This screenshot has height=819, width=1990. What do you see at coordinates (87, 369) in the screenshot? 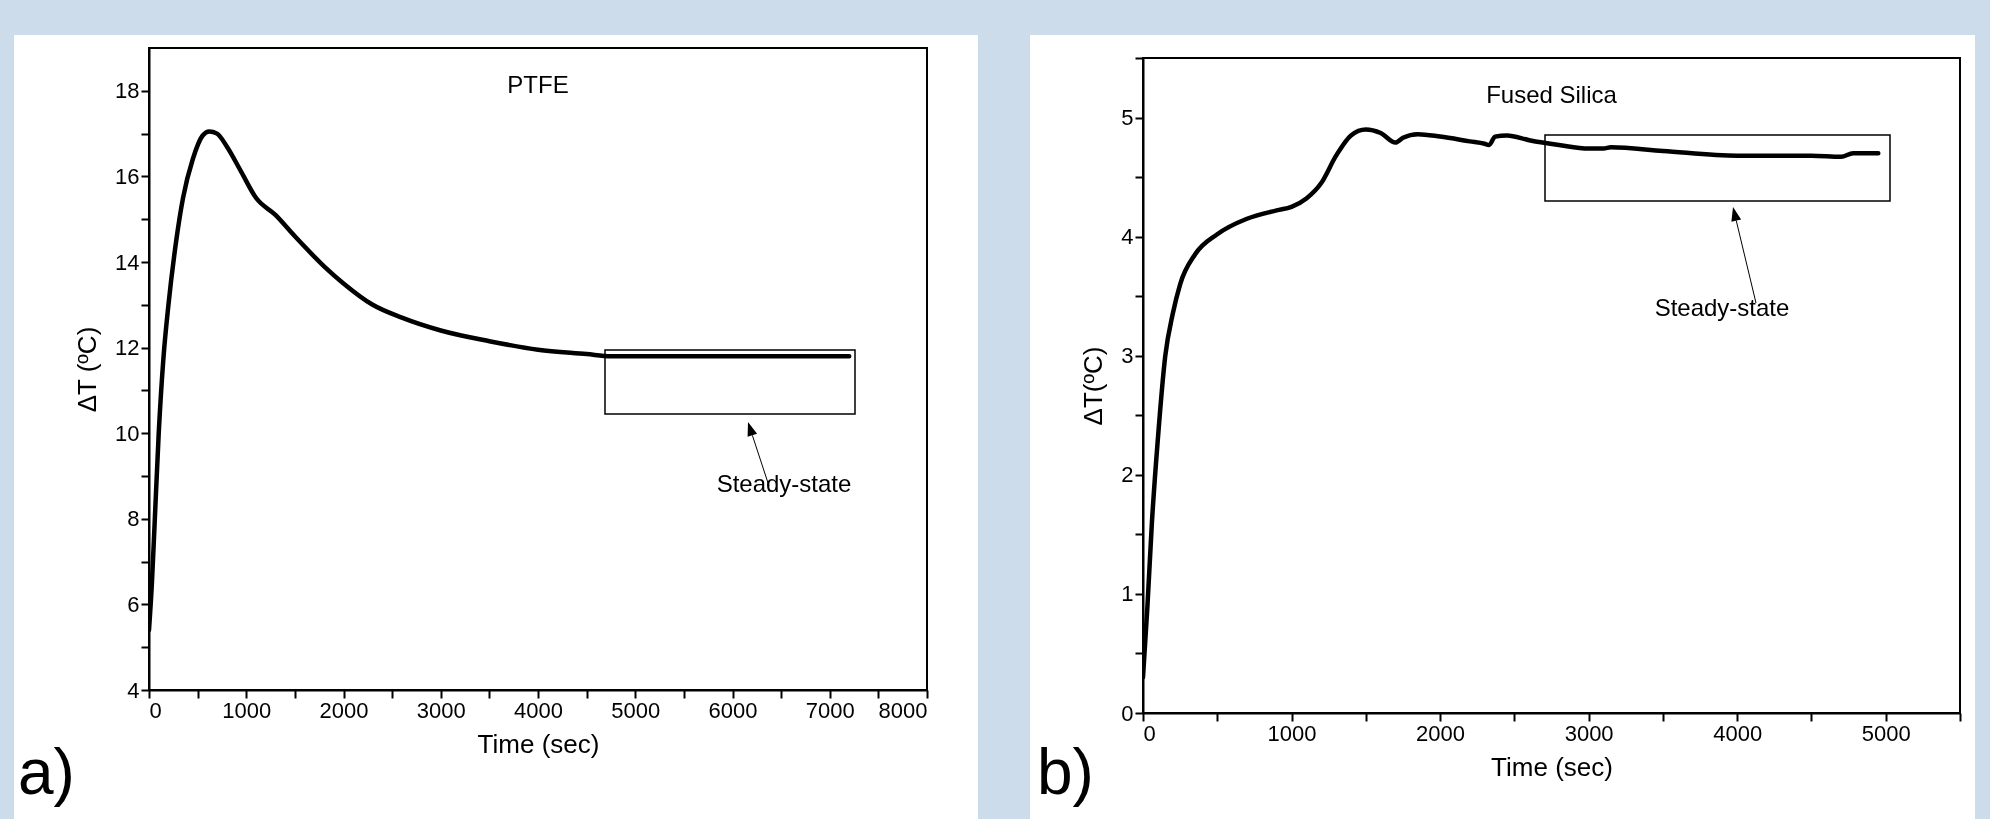
I see `y-axis-title: ΔT (ºC)` at bounding box center [87, 369].